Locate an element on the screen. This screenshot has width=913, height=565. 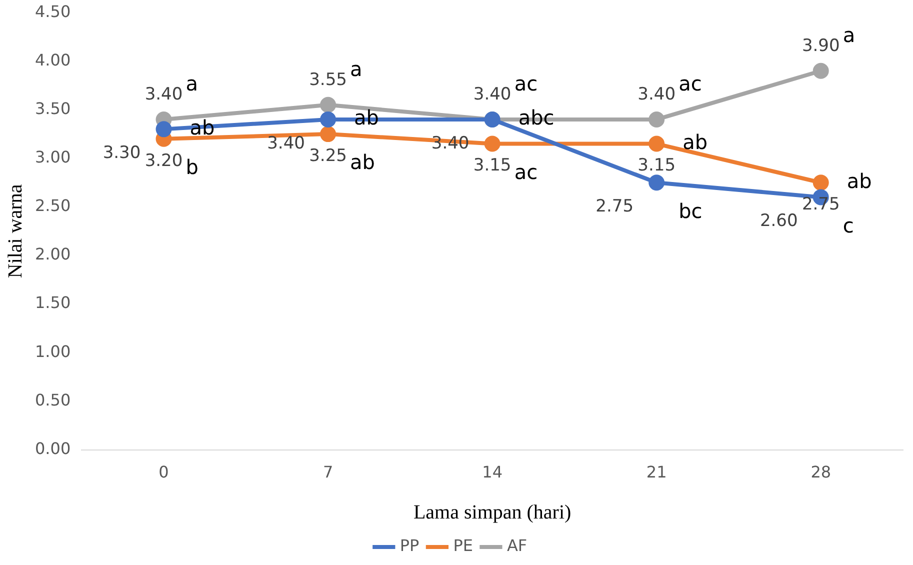
x-tick-label: 7 is located at coordinates (328, 472).